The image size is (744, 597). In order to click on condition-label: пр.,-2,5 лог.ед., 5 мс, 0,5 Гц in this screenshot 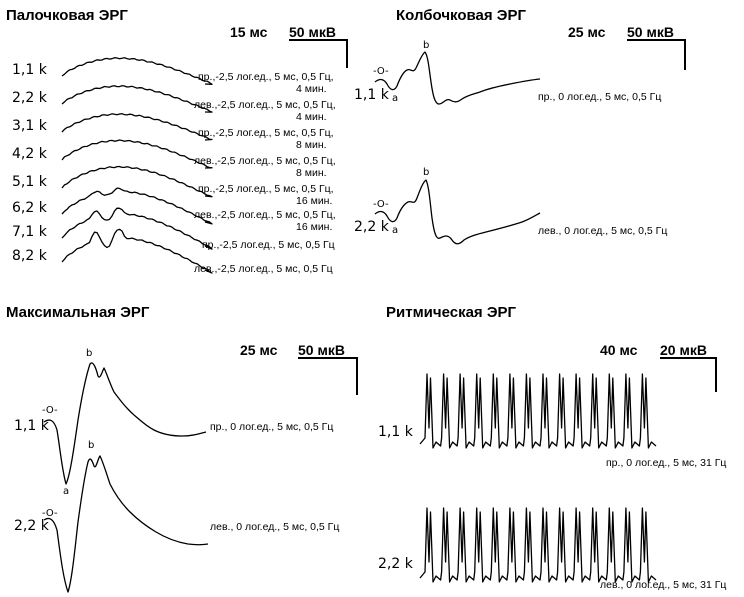, I will do `click(268, 245)`.